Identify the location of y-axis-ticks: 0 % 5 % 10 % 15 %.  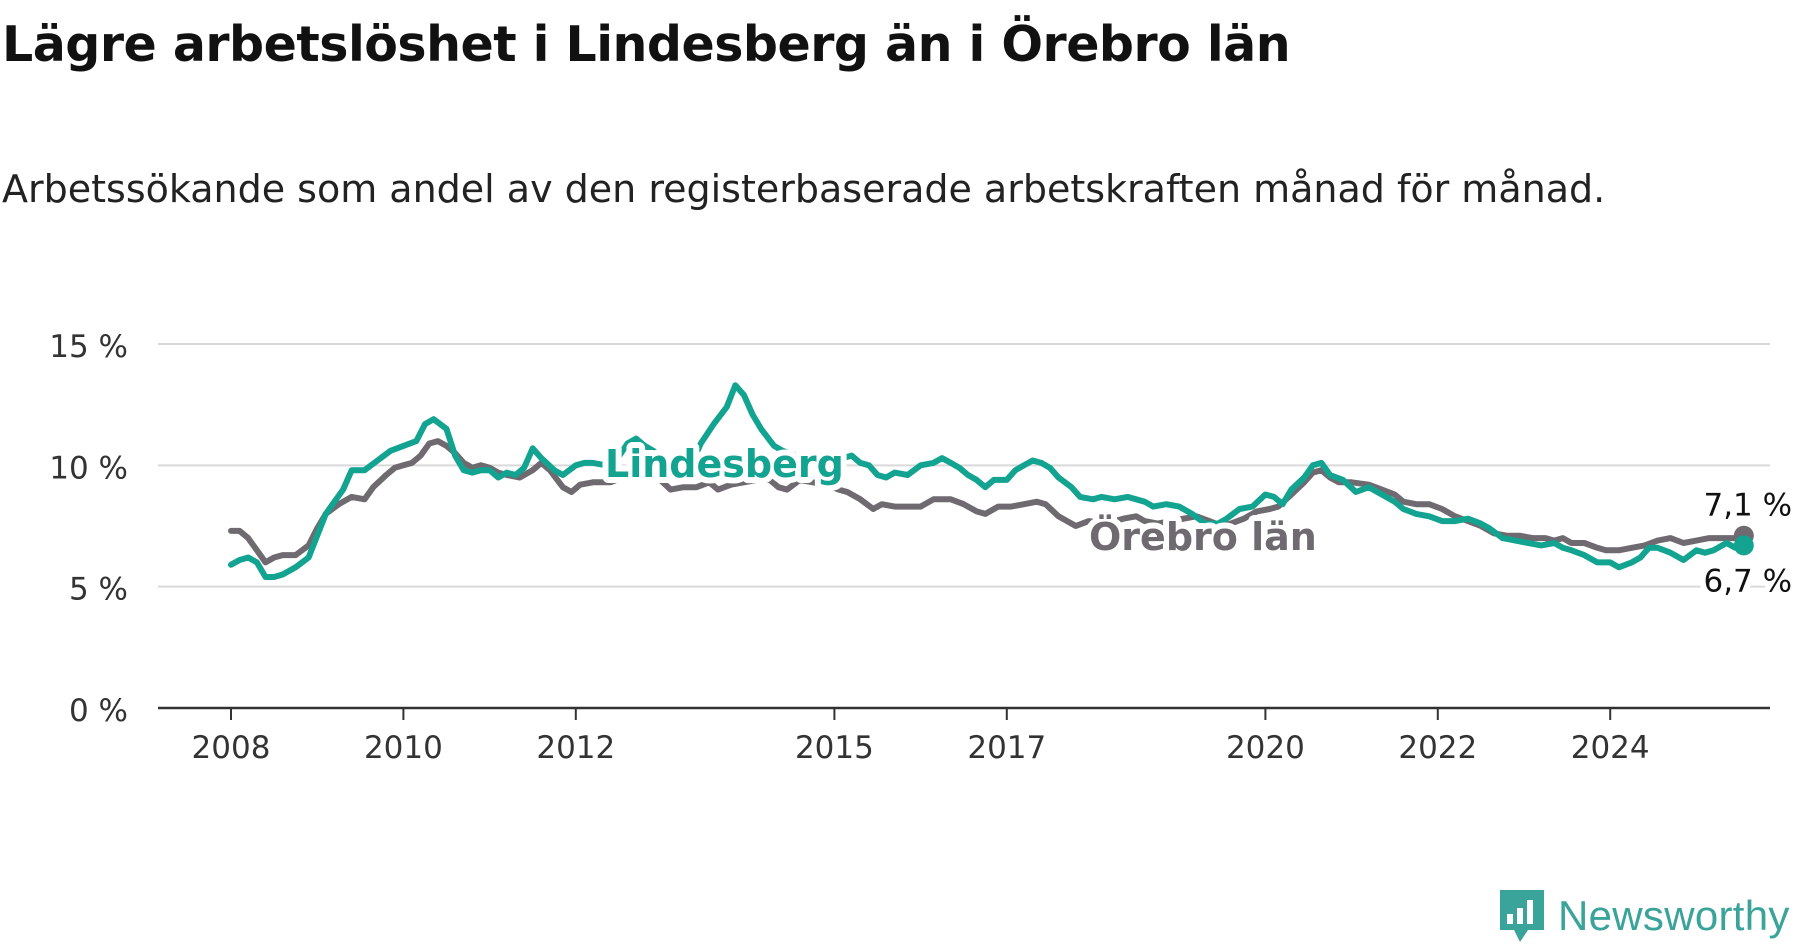
(88, 529).